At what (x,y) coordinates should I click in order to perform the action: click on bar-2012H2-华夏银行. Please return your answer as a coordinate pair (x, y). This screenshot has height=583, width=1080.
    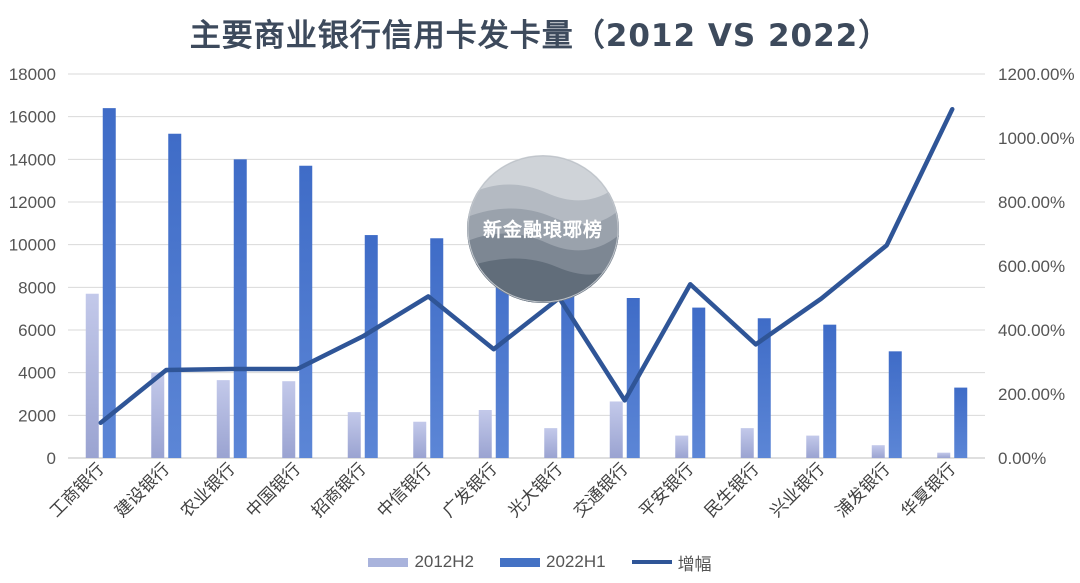
    Looking at the image, I should click on (944, 455).